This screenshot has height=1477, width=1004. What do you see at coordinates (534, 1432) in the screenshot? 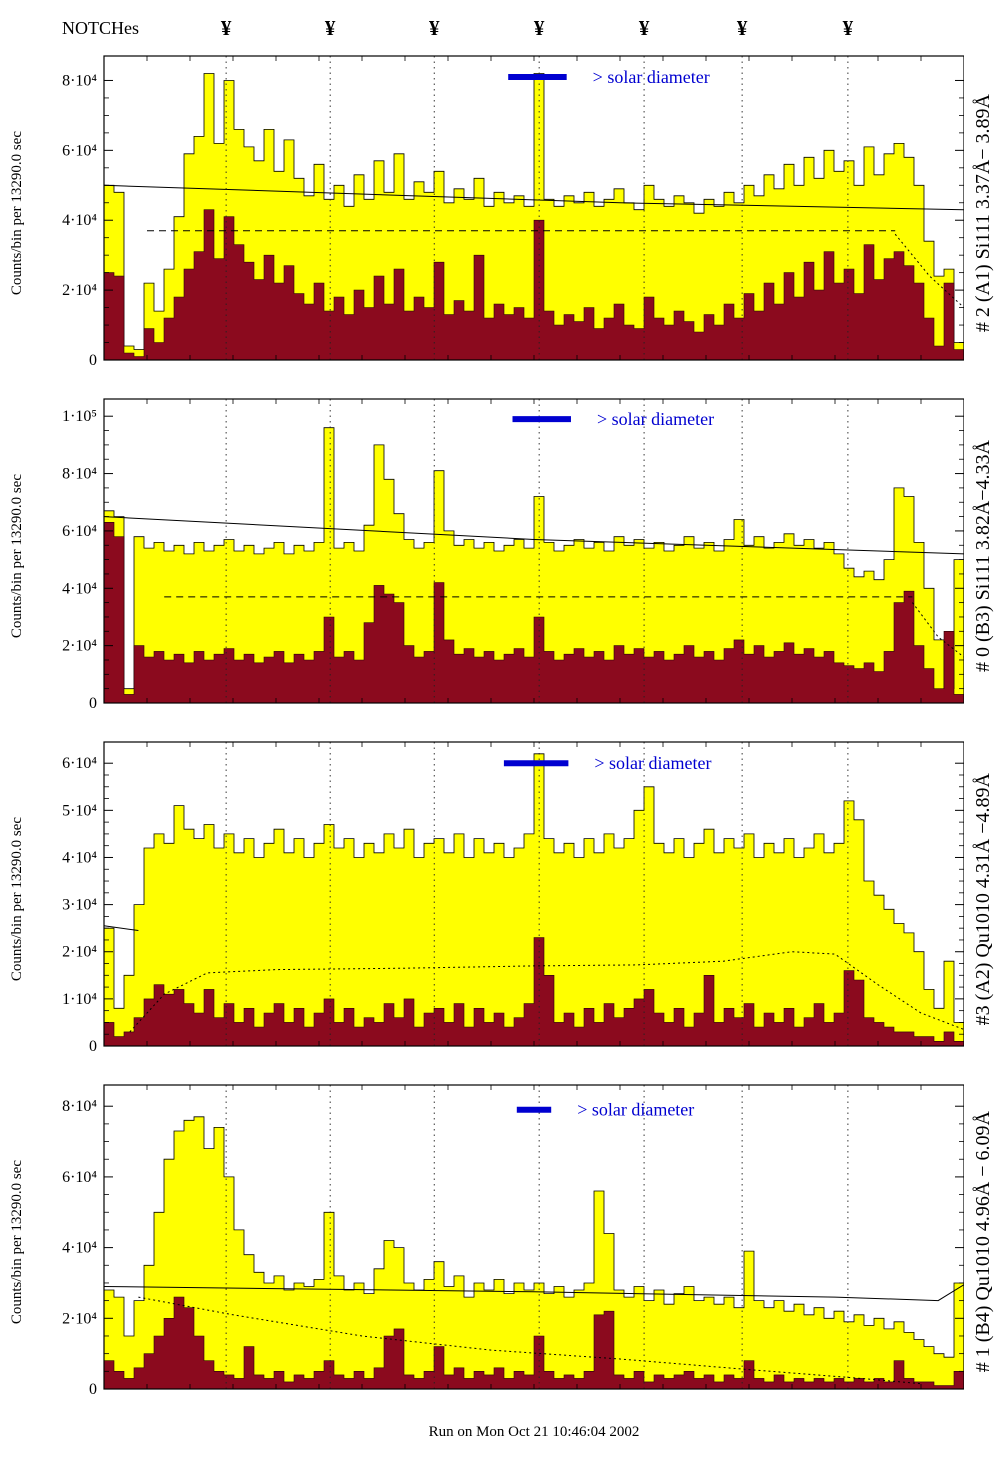
I see `run-timestamp: Run on Mon Oct 21 10:46:04 2002` at bounding box center [534, 1432].